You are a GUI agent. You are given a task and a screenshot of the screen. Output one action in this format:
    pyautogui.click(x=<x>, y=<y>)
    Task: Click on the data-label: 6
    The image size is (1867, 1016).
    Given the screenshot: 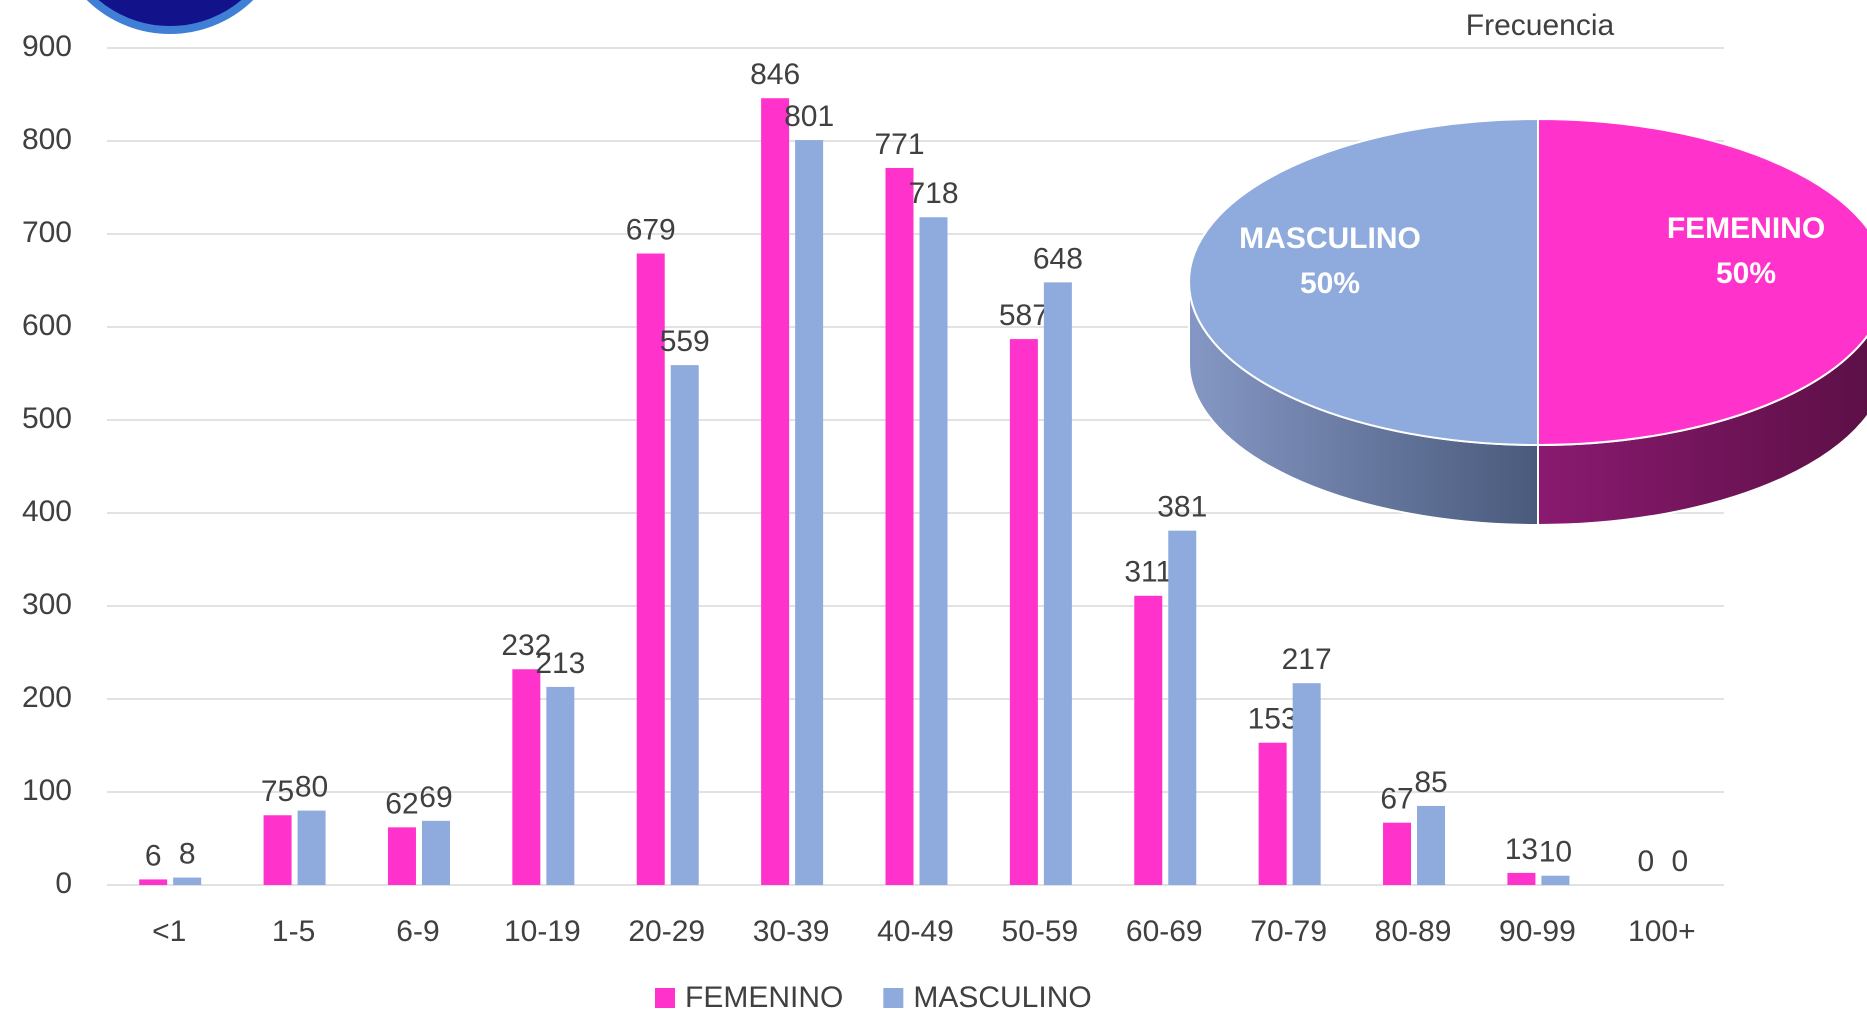 What is the action you would take?
    pyautogui.click(x=153, y=855)
    